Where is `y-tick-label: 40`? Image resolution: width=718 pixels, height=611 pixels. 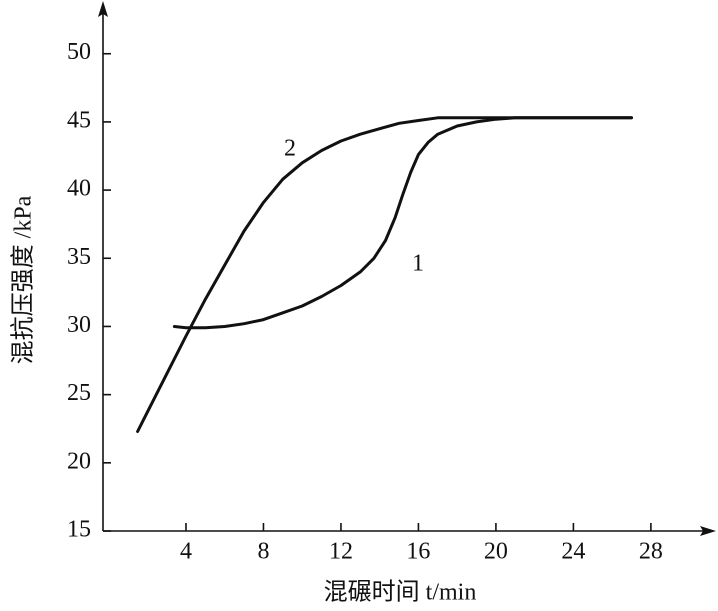
y-tick-label: 40 is located at coordinates (79, 189).